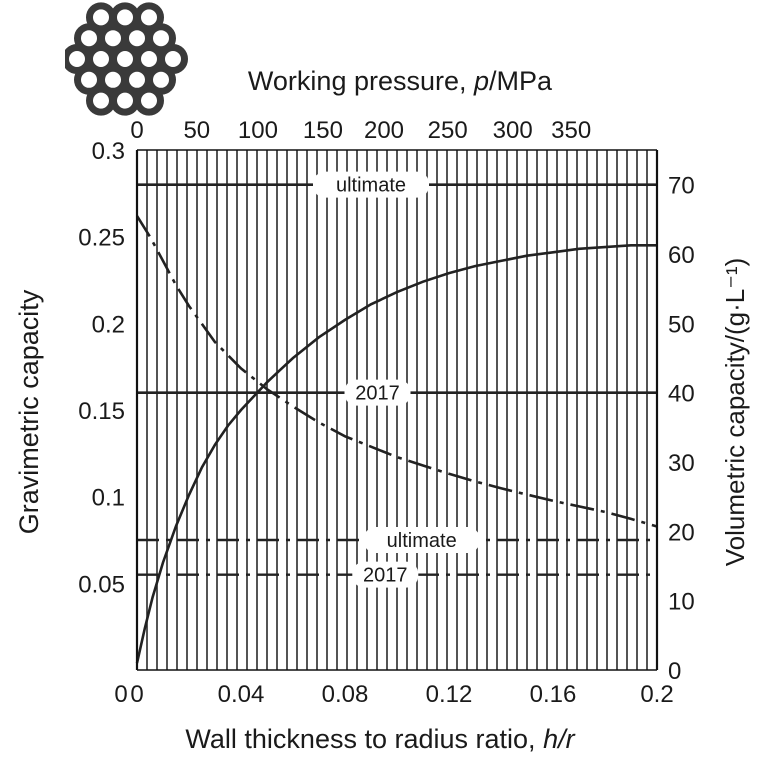 The image size is (757, 759). I want to click on x-tick-label: 0, so click(136, 694).